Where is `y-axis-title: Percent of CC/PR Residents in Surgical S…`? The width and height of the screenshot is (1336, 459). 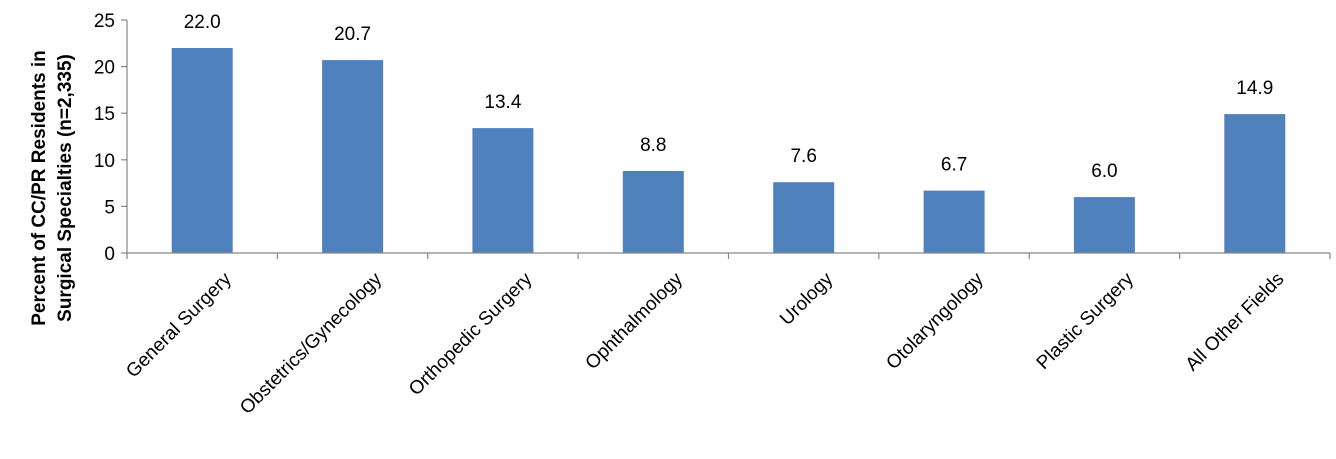
y-axis-title: Percent of CC/PR Residents in Surgical S… is located at coordinates (52, 188).